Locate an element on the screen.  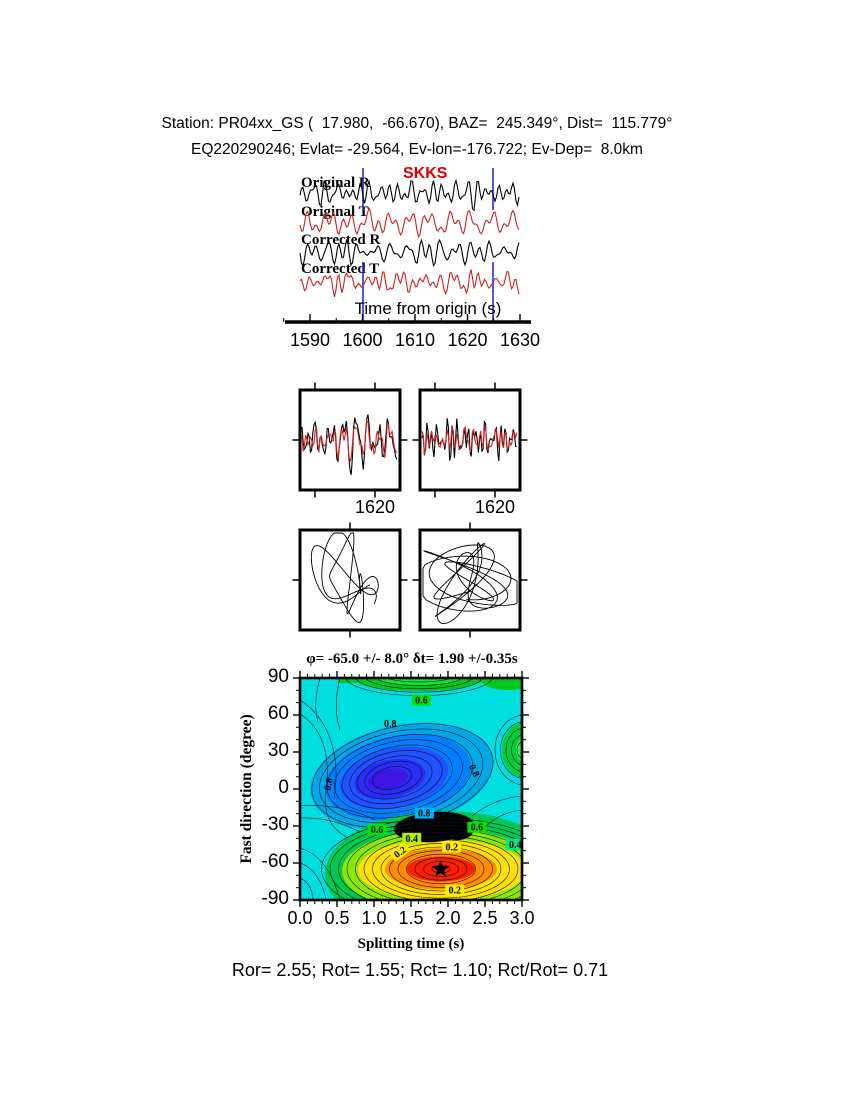
contour-level-text: 0.2 is located at coordinates (454, 891).